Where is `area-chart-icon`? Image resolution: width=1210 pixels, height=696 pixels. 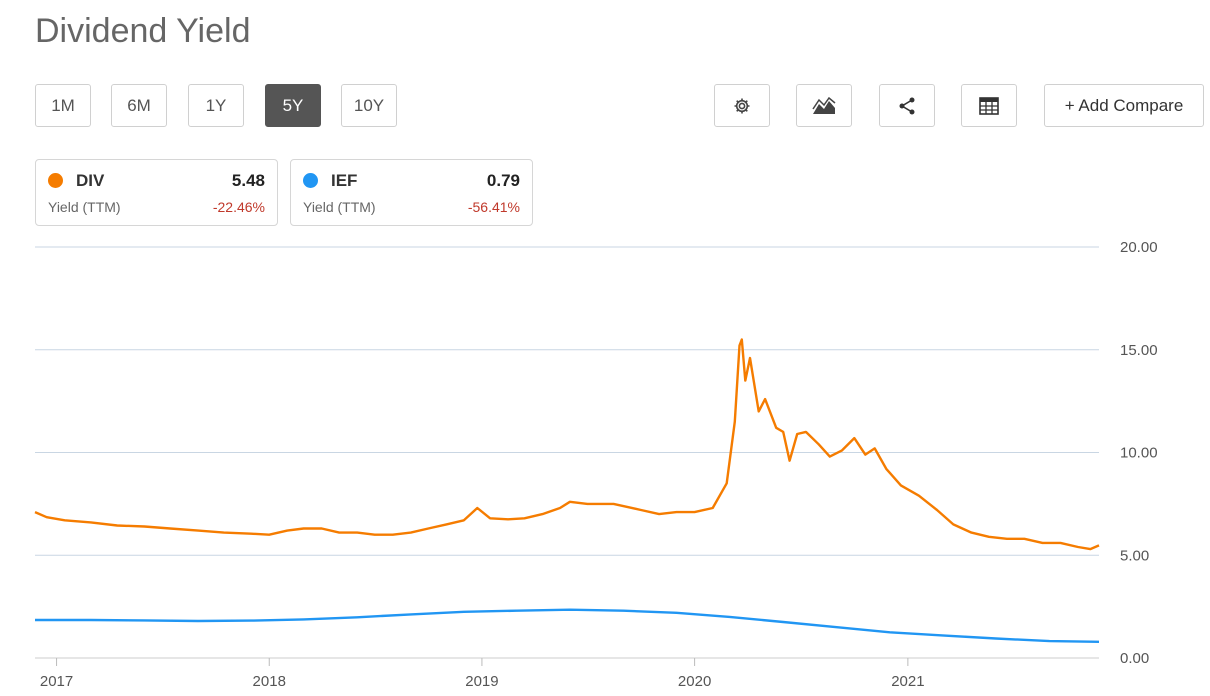 area-chart-icon is located at coordinates (824, 105).